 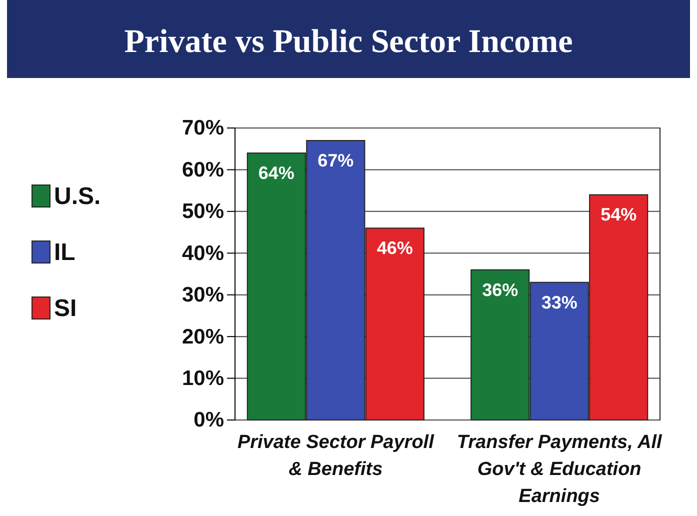 What do you see at coordinates (336, 456) in the screenshot?
I see `x-tick-label: Private Sector Payroll & Benefits` at bounding box center [336, 456].